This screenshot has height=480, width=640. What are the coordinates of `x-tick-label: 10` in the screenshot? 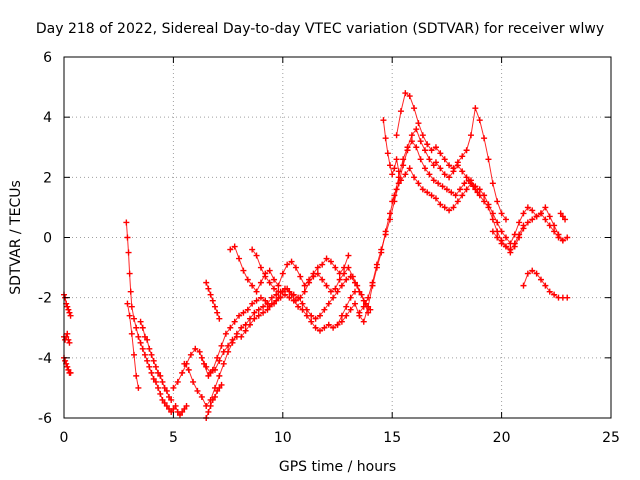 It's located at (283, 438).